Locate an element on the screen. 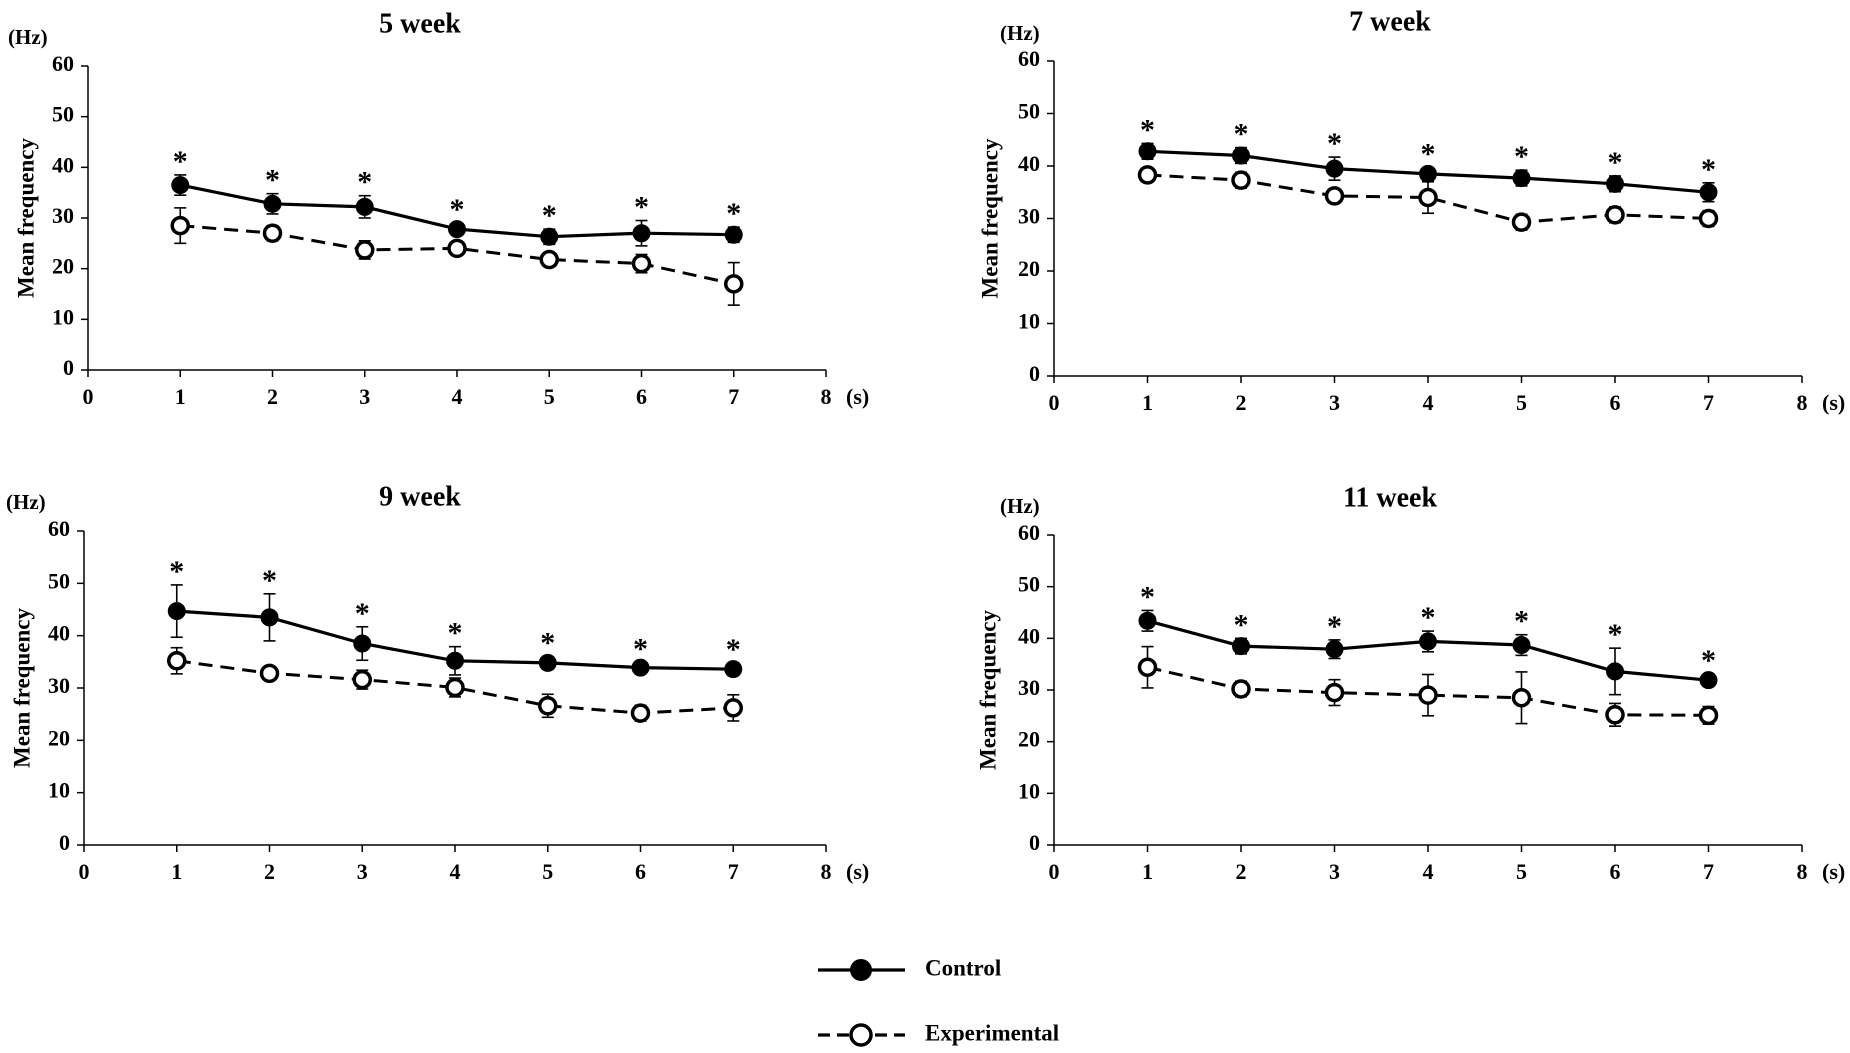 This screenshot has height=1053, width=1850. chart-title: 9 week is located at coordinates (420, 496).